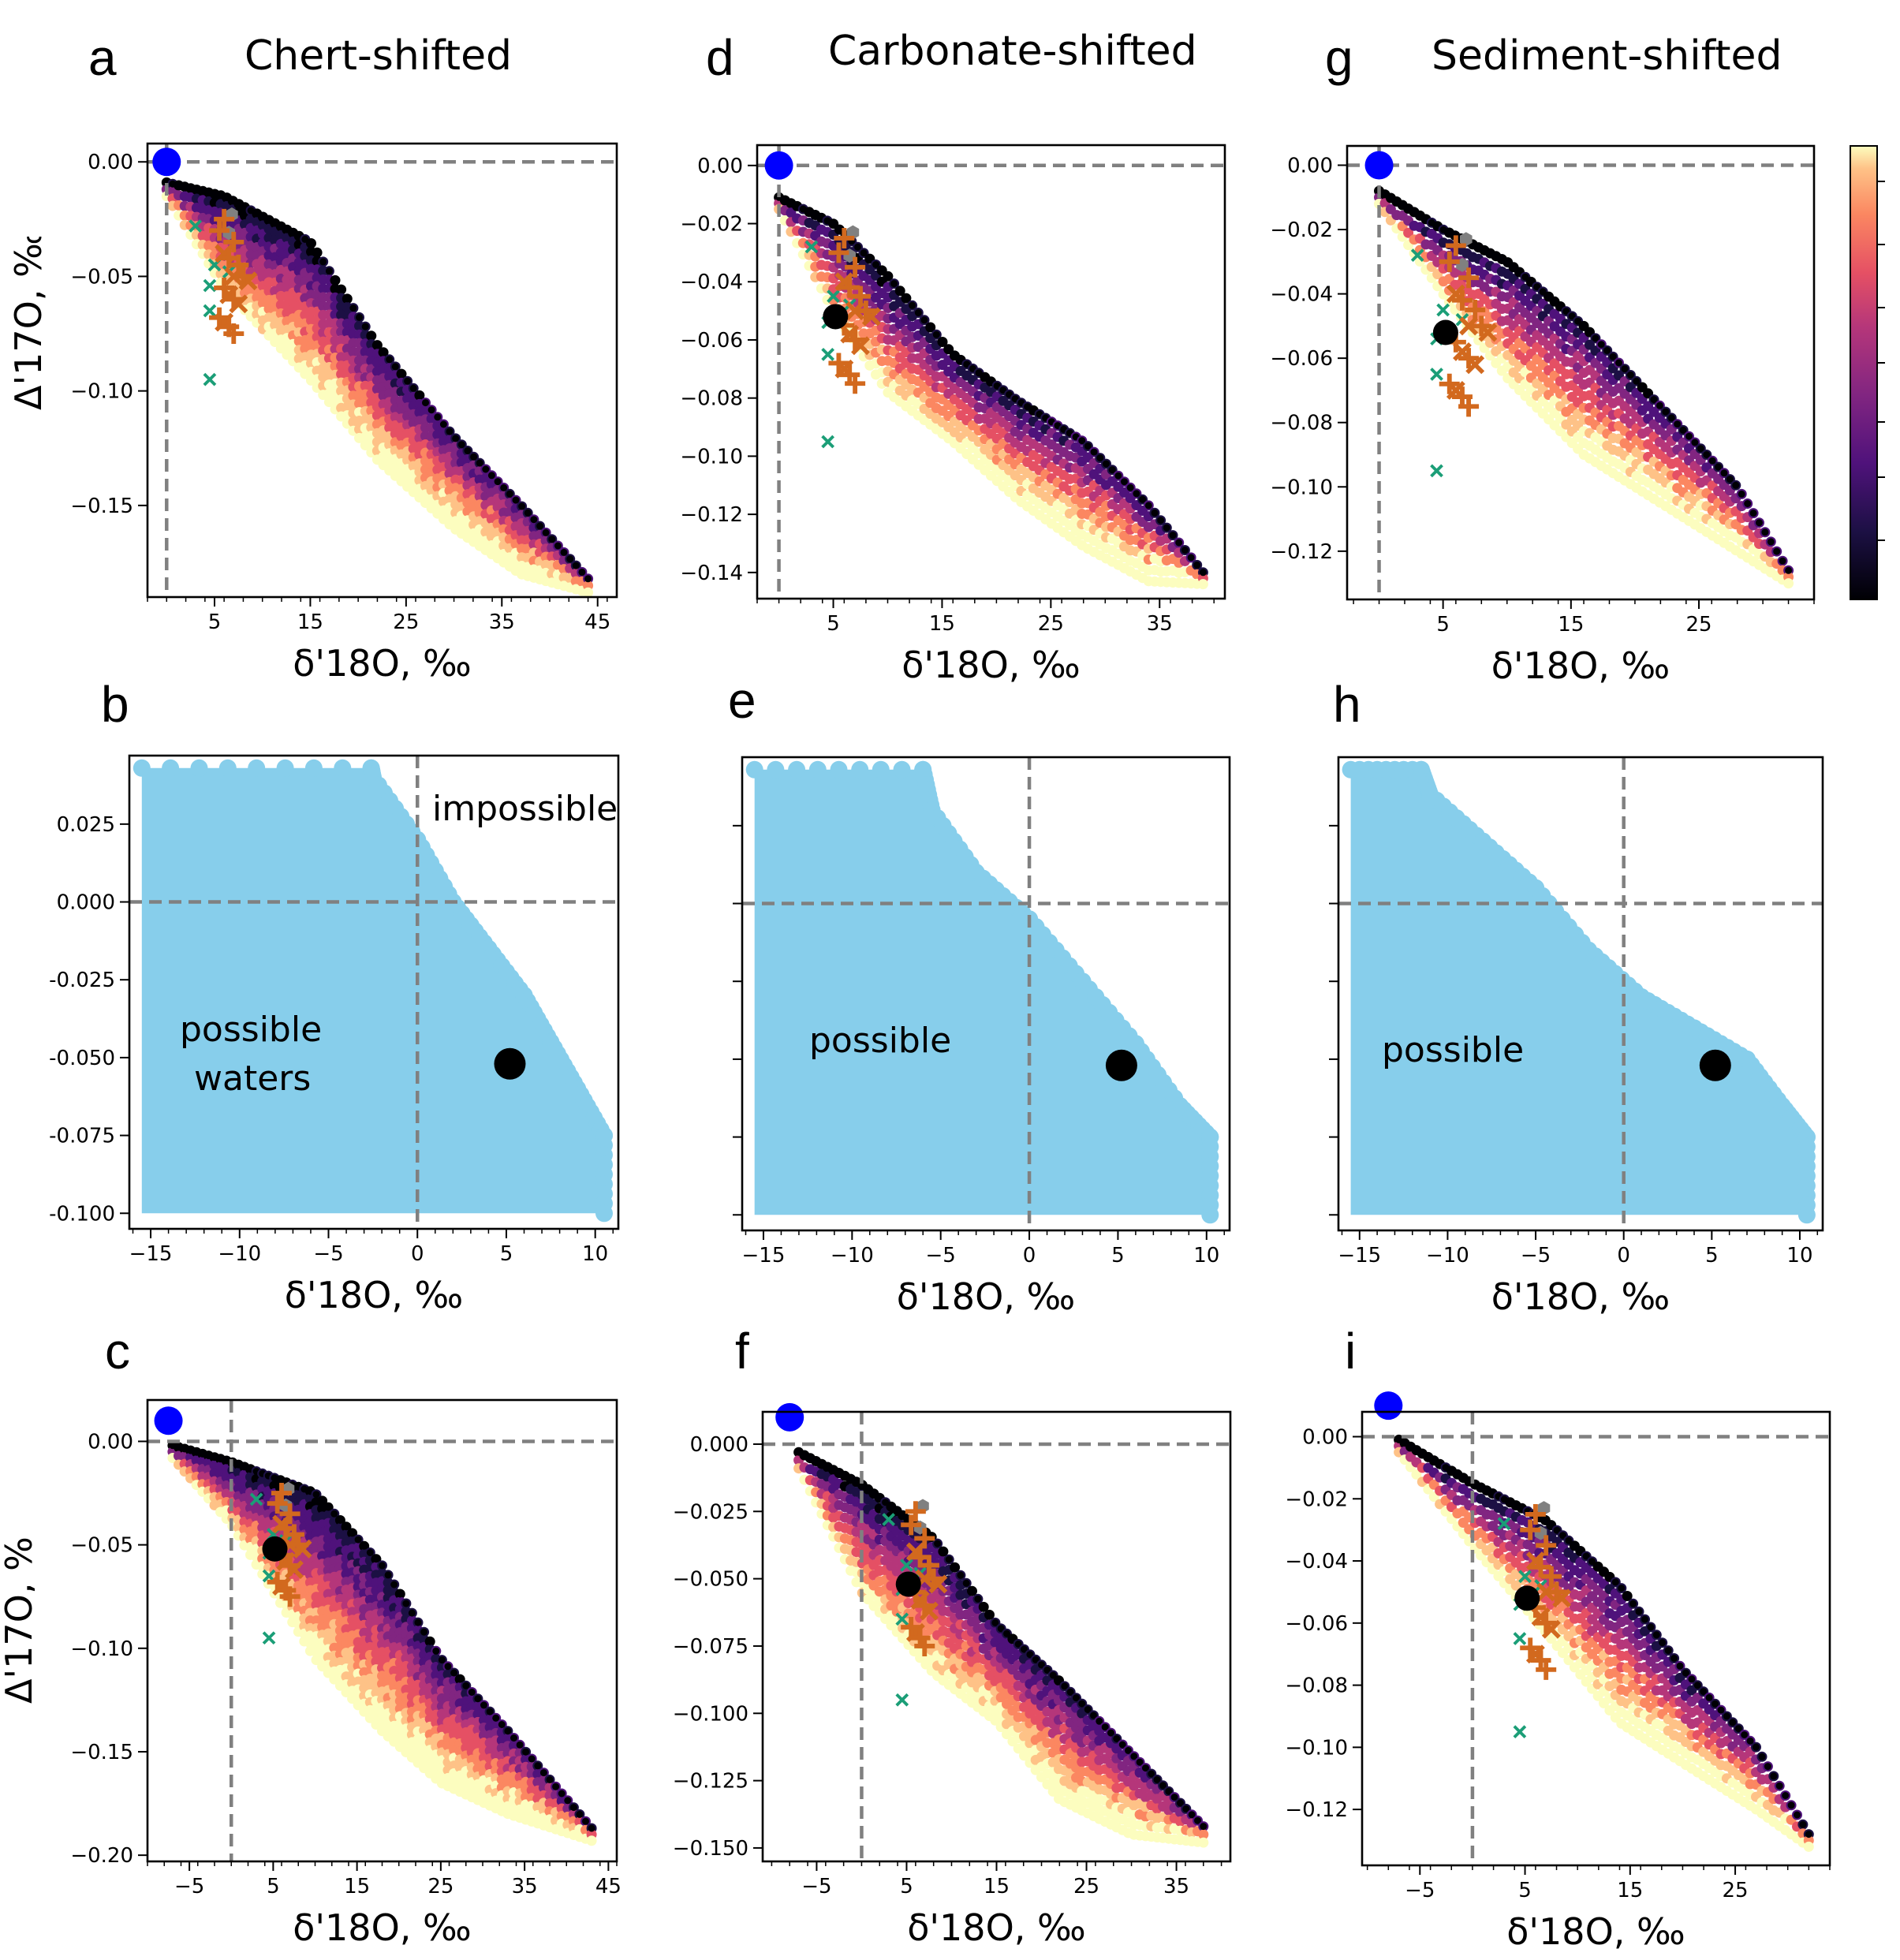  What do you see at coordinates (985, 617) in the screenshot?
I see `x-axis-d: 5 15 25 35` at bounding box center [985, 617].